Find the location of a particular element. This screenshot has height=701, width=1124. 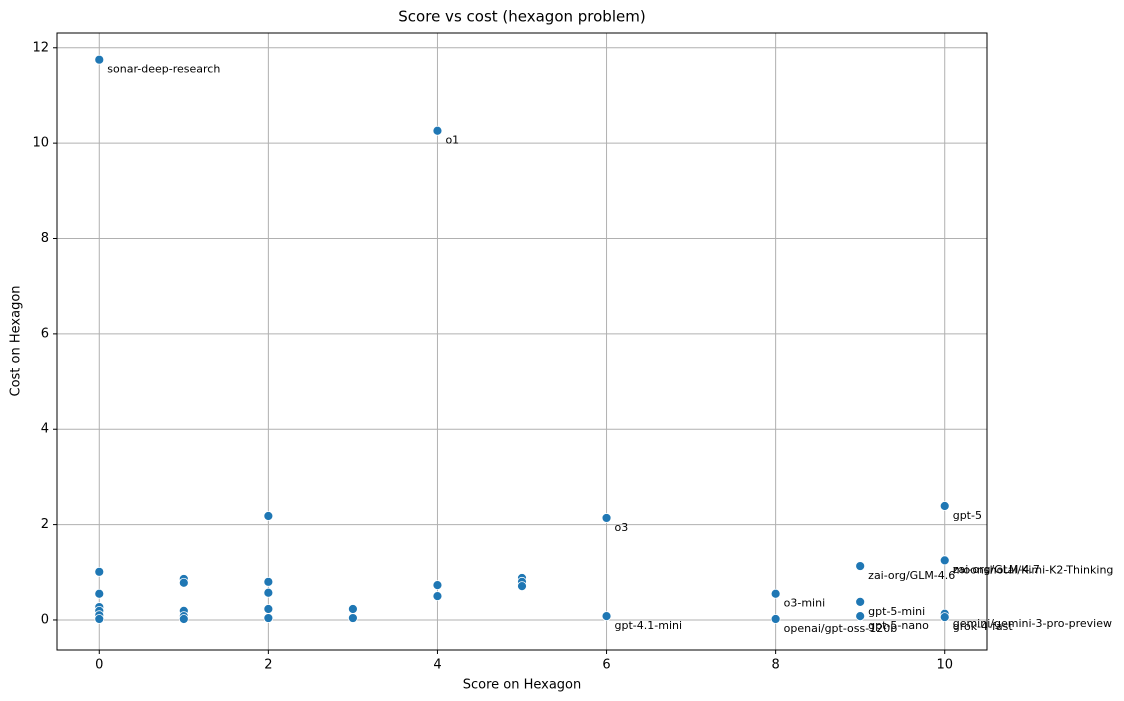

x-axis-label: Score on Hexagon is located at coordinates (522, 685).